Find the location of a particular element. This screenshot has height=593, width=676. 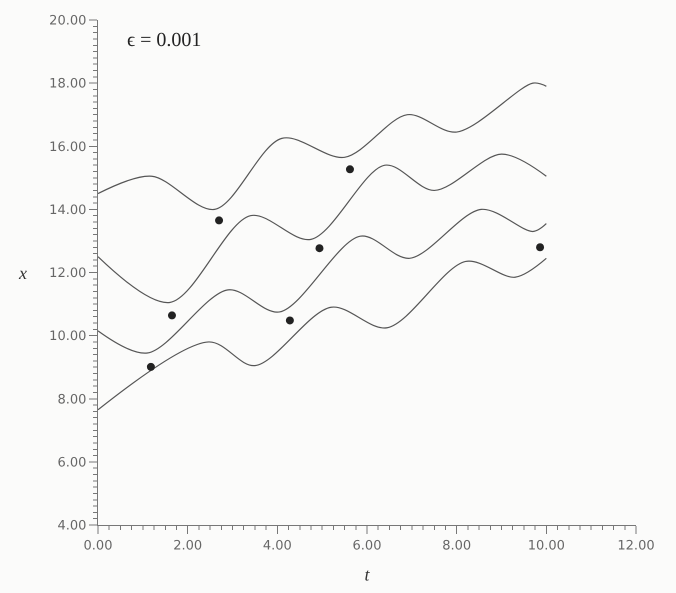

y-tick-label: 6.00 is located at coordinates (71, 462).